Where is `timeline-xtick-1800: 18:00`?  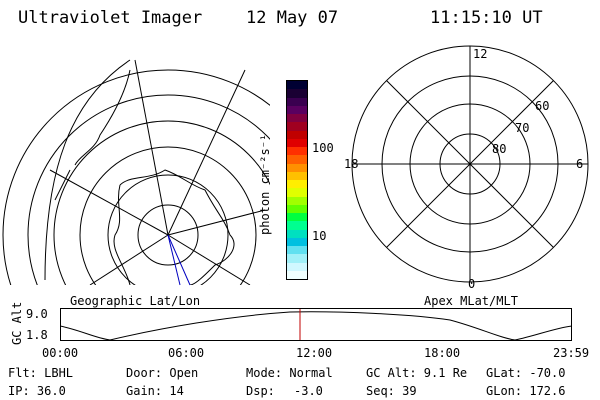 timeline-xtick-1800: 18:00 is located at coordinates (442, 353).